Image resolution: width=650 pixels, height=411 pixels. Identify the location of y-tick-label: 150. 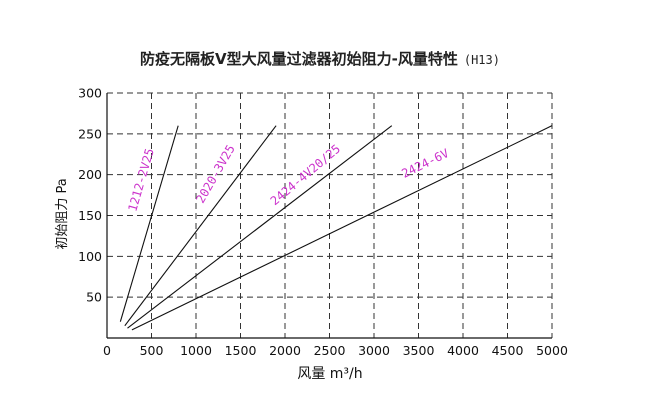
(90, 215).